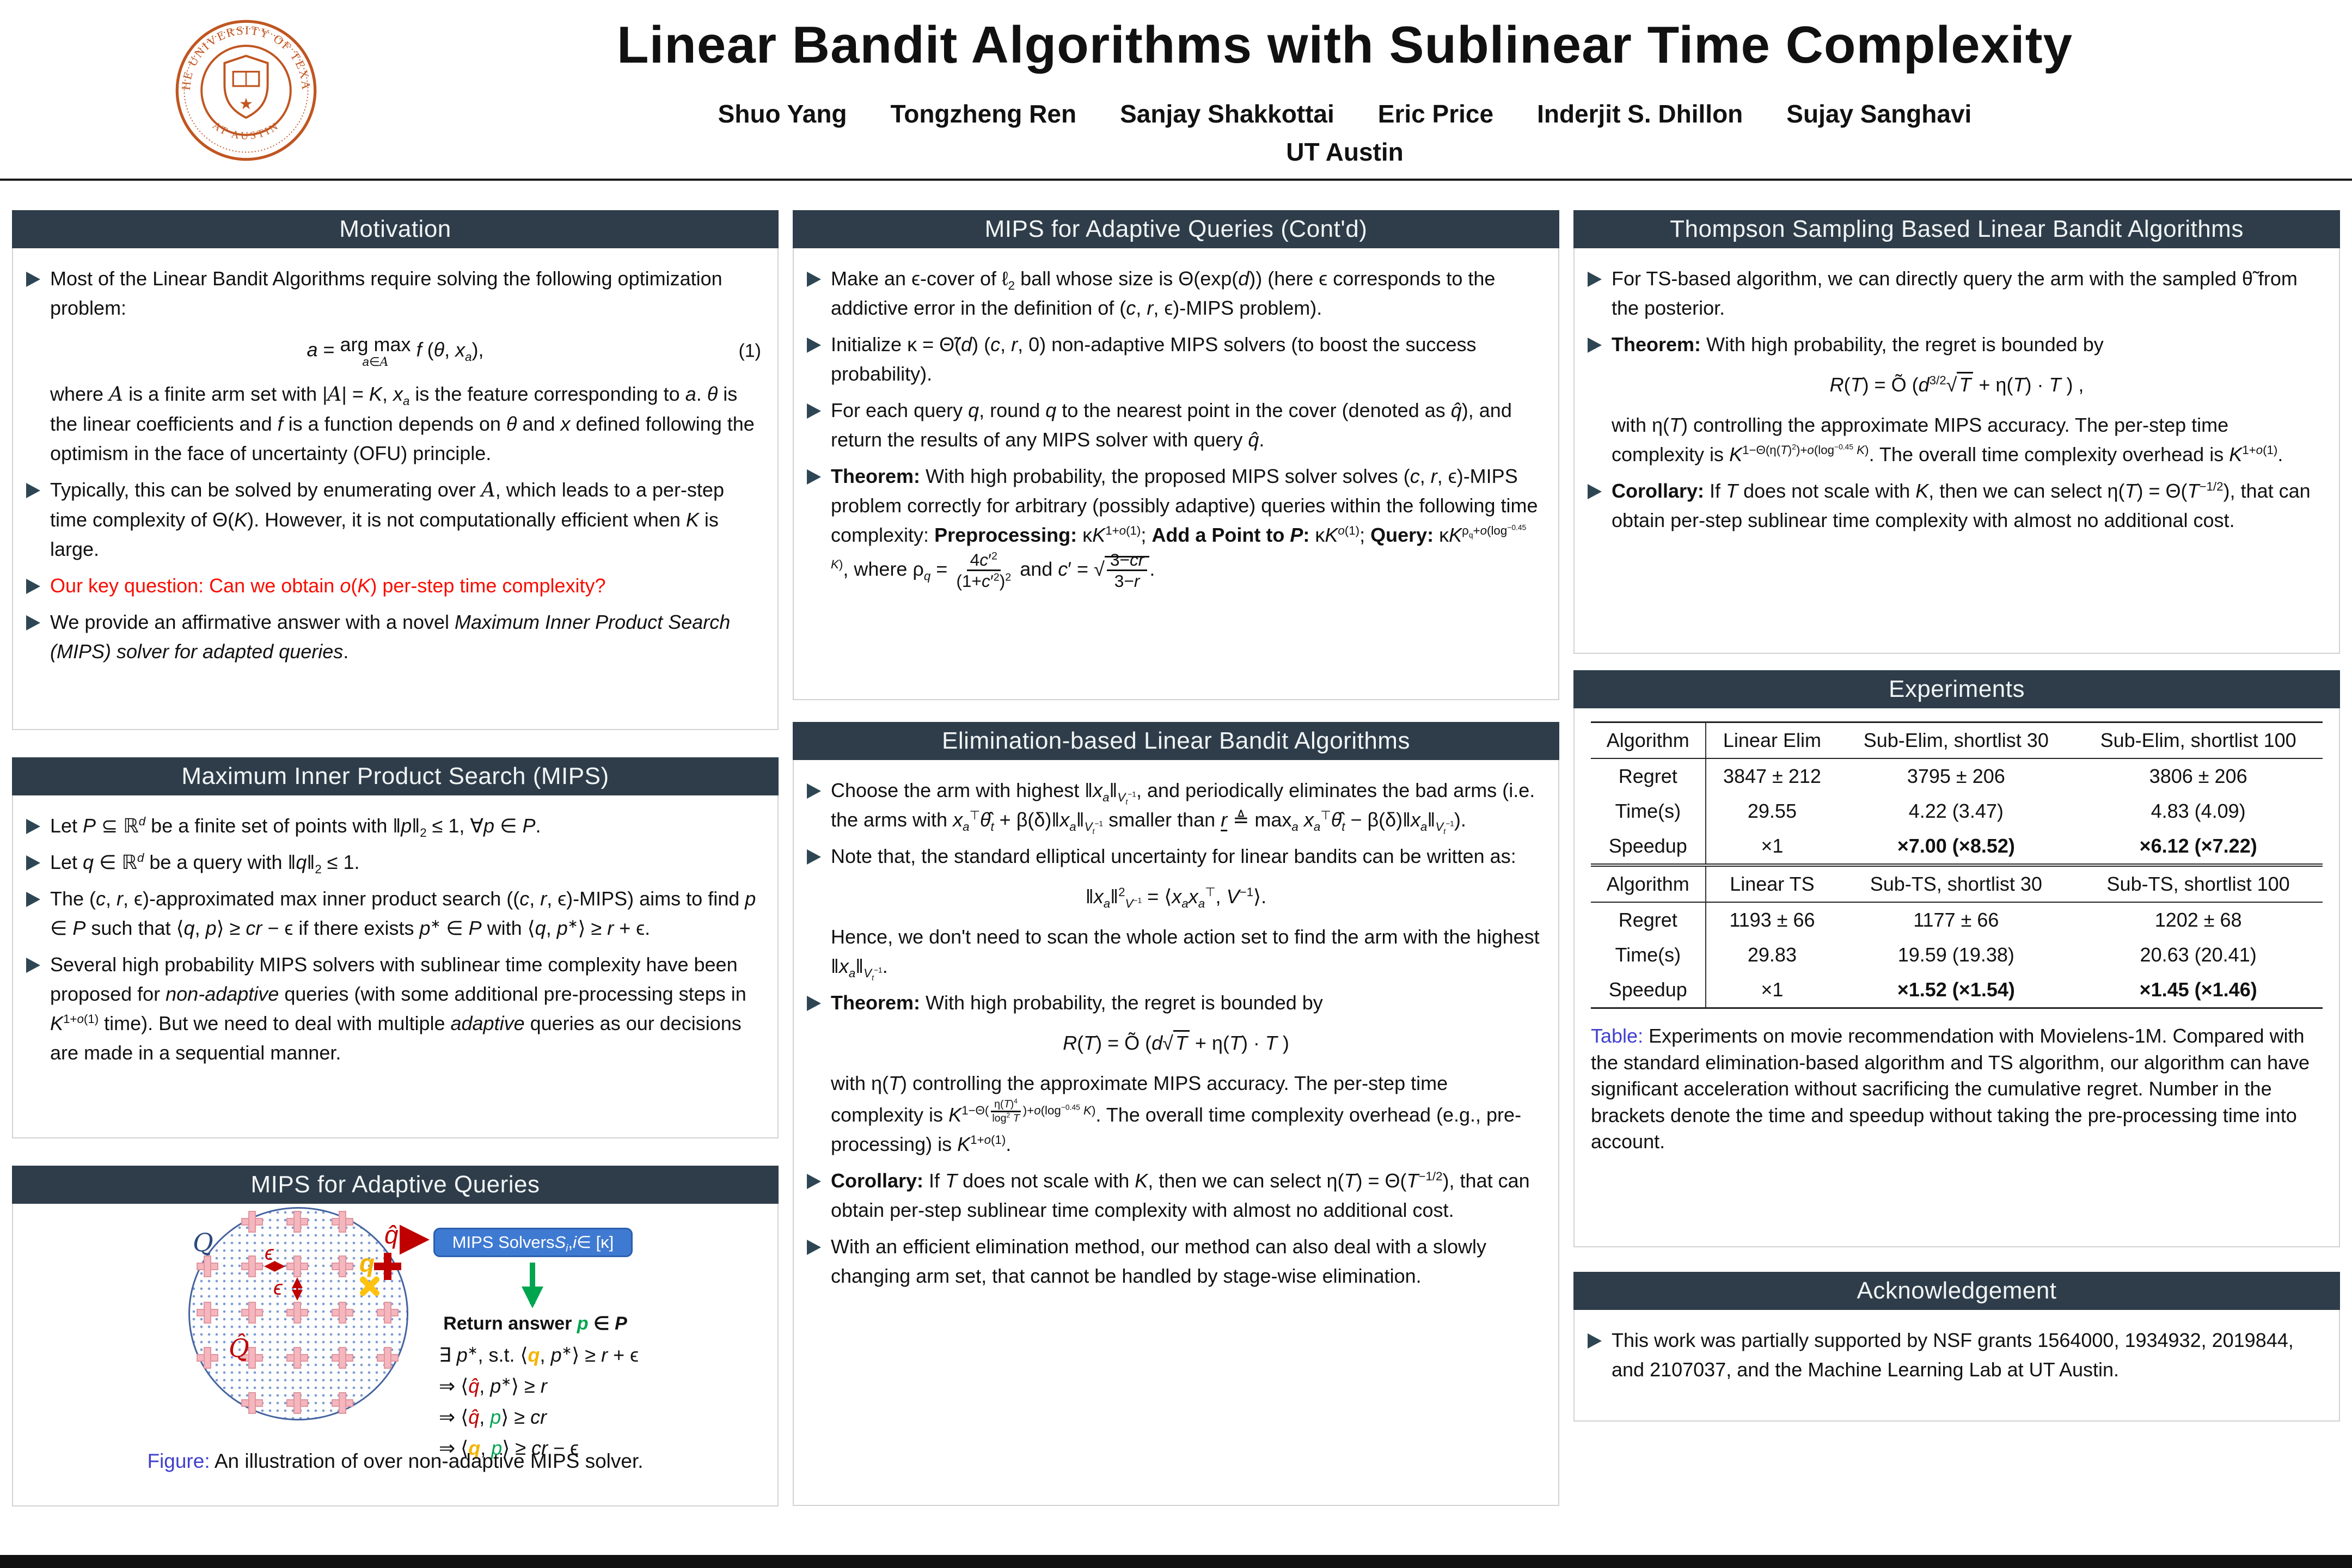  I want to click on table-row: Time(s) 29.83 19.59 (19.38) 20.63 (20.41), so click(1957, 955).